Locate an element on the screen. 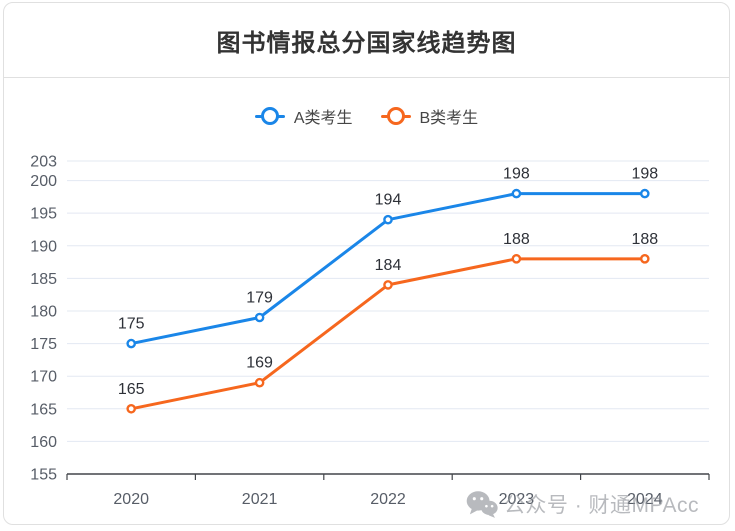 The width and height of the screenshot is (735, 531). y-tick-label: 155 is located at coordinates (43, 475).